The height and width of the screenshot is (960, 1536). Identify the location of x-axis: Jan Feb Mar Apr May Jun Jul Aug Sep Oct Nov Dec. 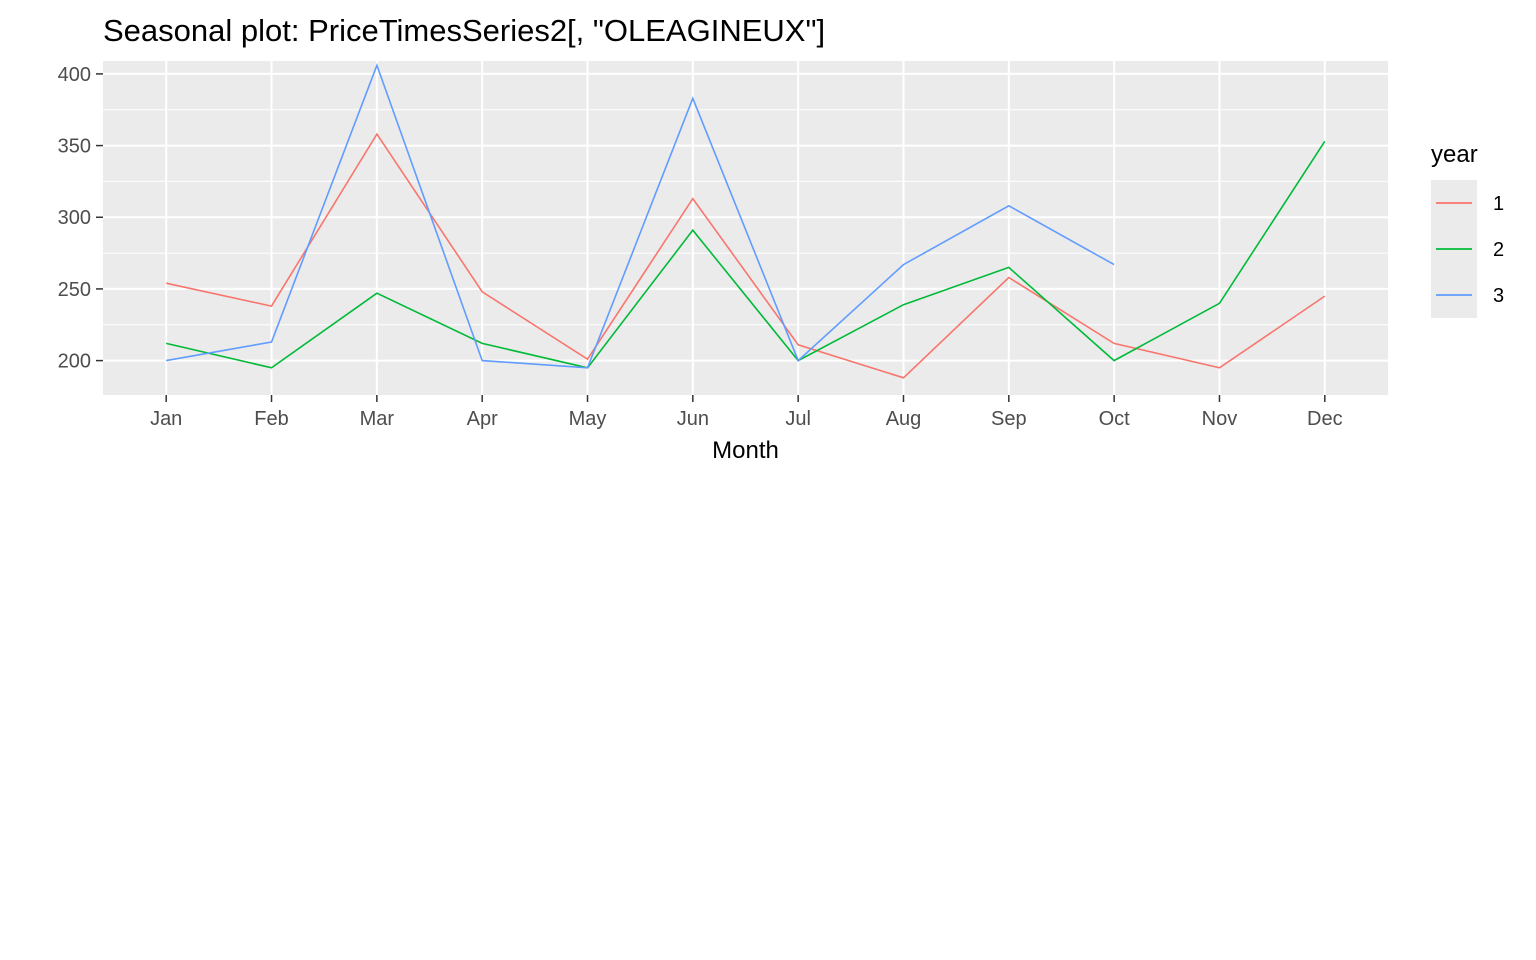
(746, 412).